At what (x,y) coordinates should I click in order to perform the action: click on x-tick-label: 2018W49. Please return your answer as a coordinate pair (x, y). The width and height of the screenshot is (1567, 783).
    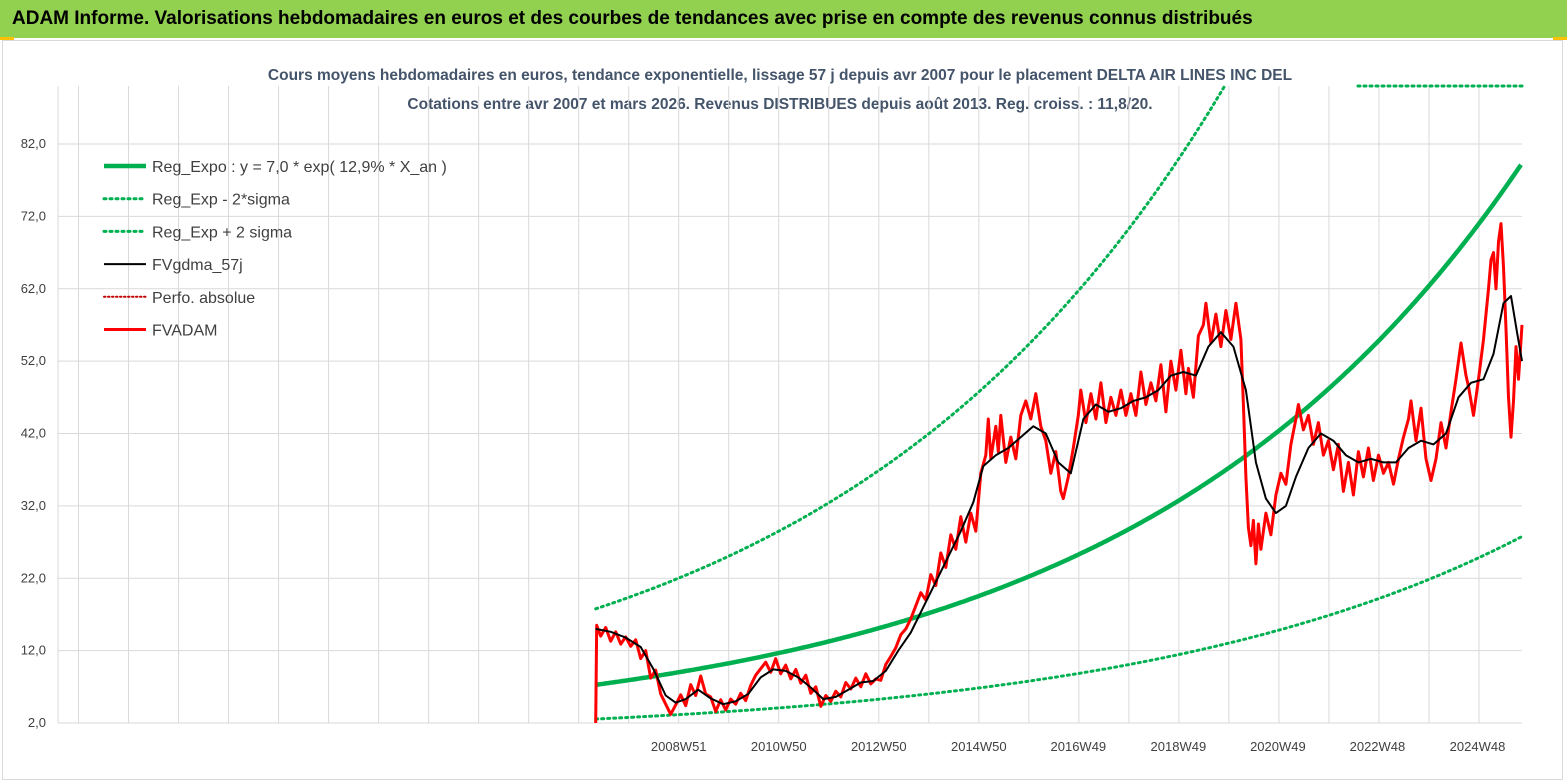
    Looking at the image, I should click on (1179, 746).